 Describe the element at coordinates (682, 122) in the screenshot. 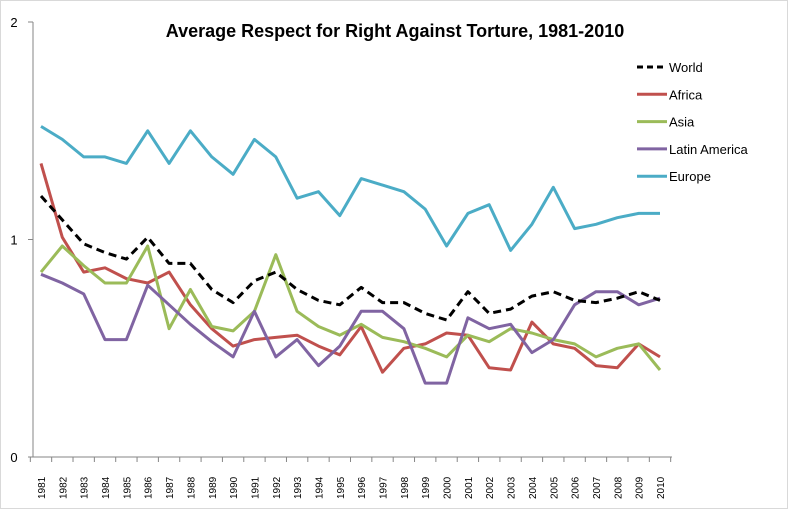

I see `legend-label: Asia` at that location.